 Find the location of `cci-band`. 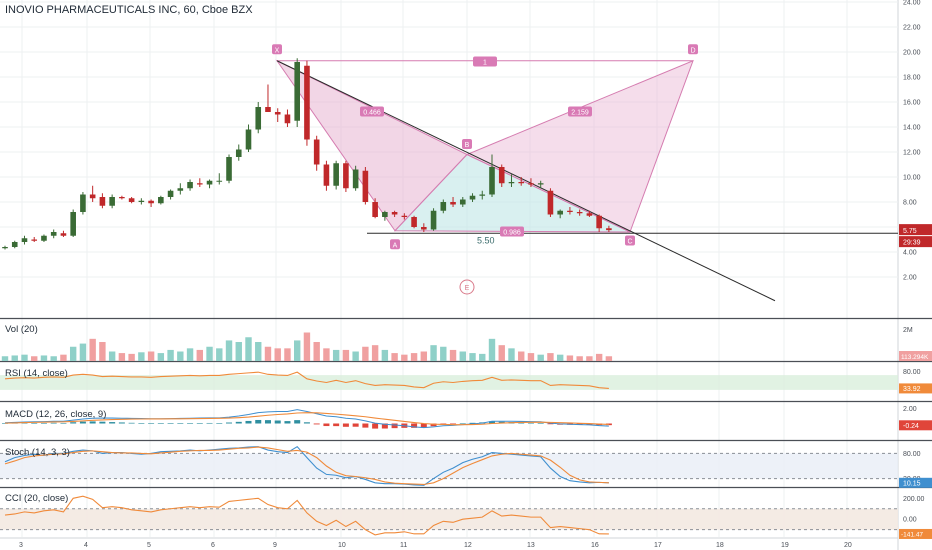

cci-band is located at coordinates (449, 519).